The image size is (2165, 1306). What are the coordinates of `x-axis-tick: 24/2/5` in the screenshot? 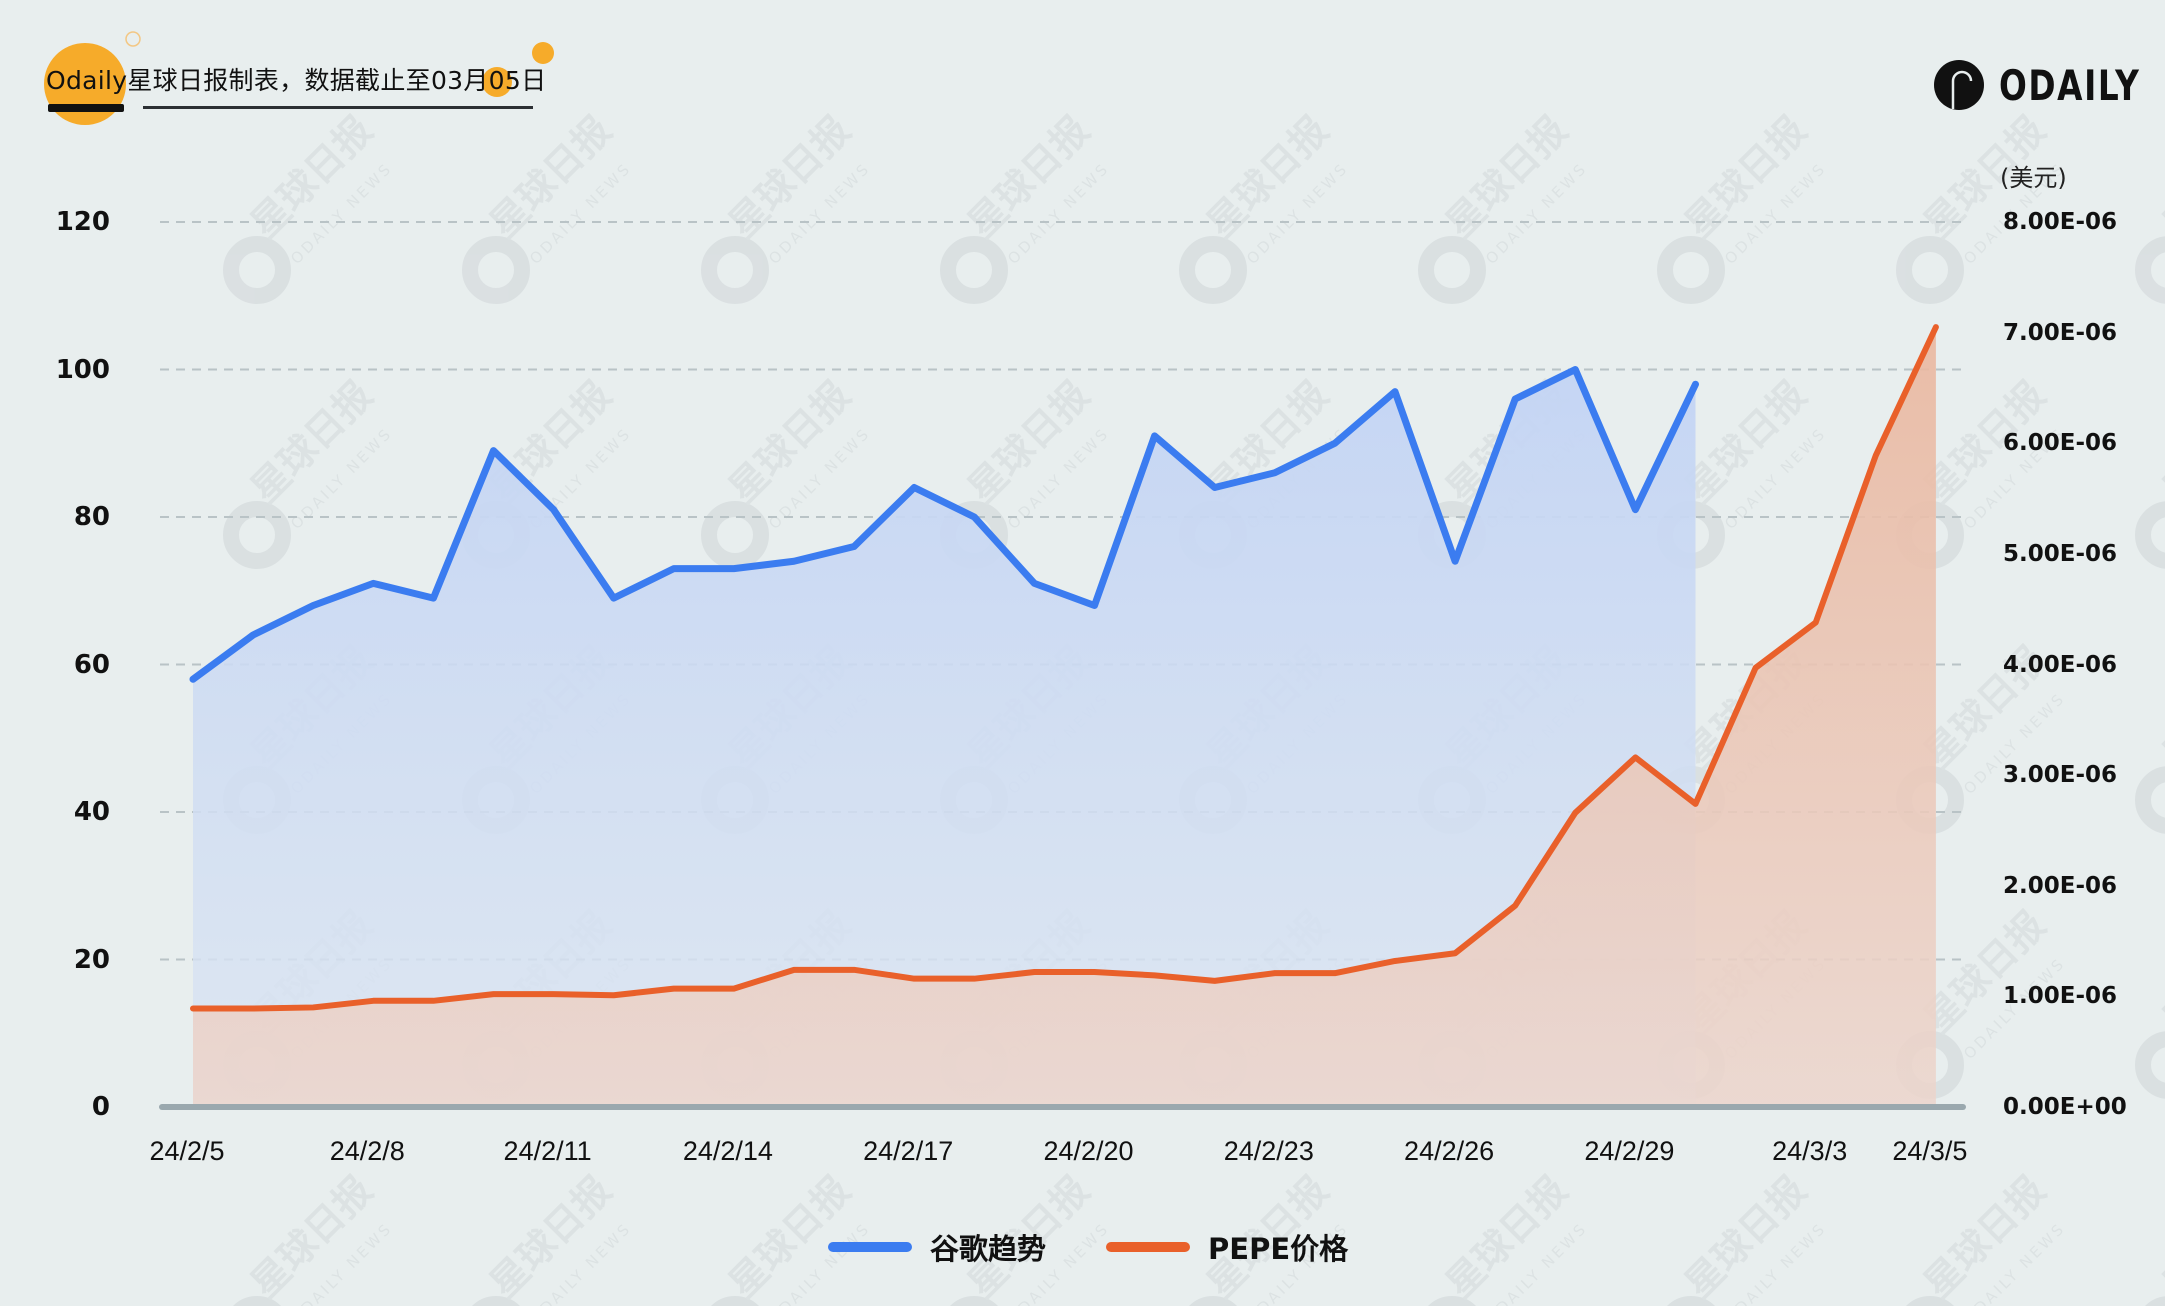 It's located at (187, 1151).